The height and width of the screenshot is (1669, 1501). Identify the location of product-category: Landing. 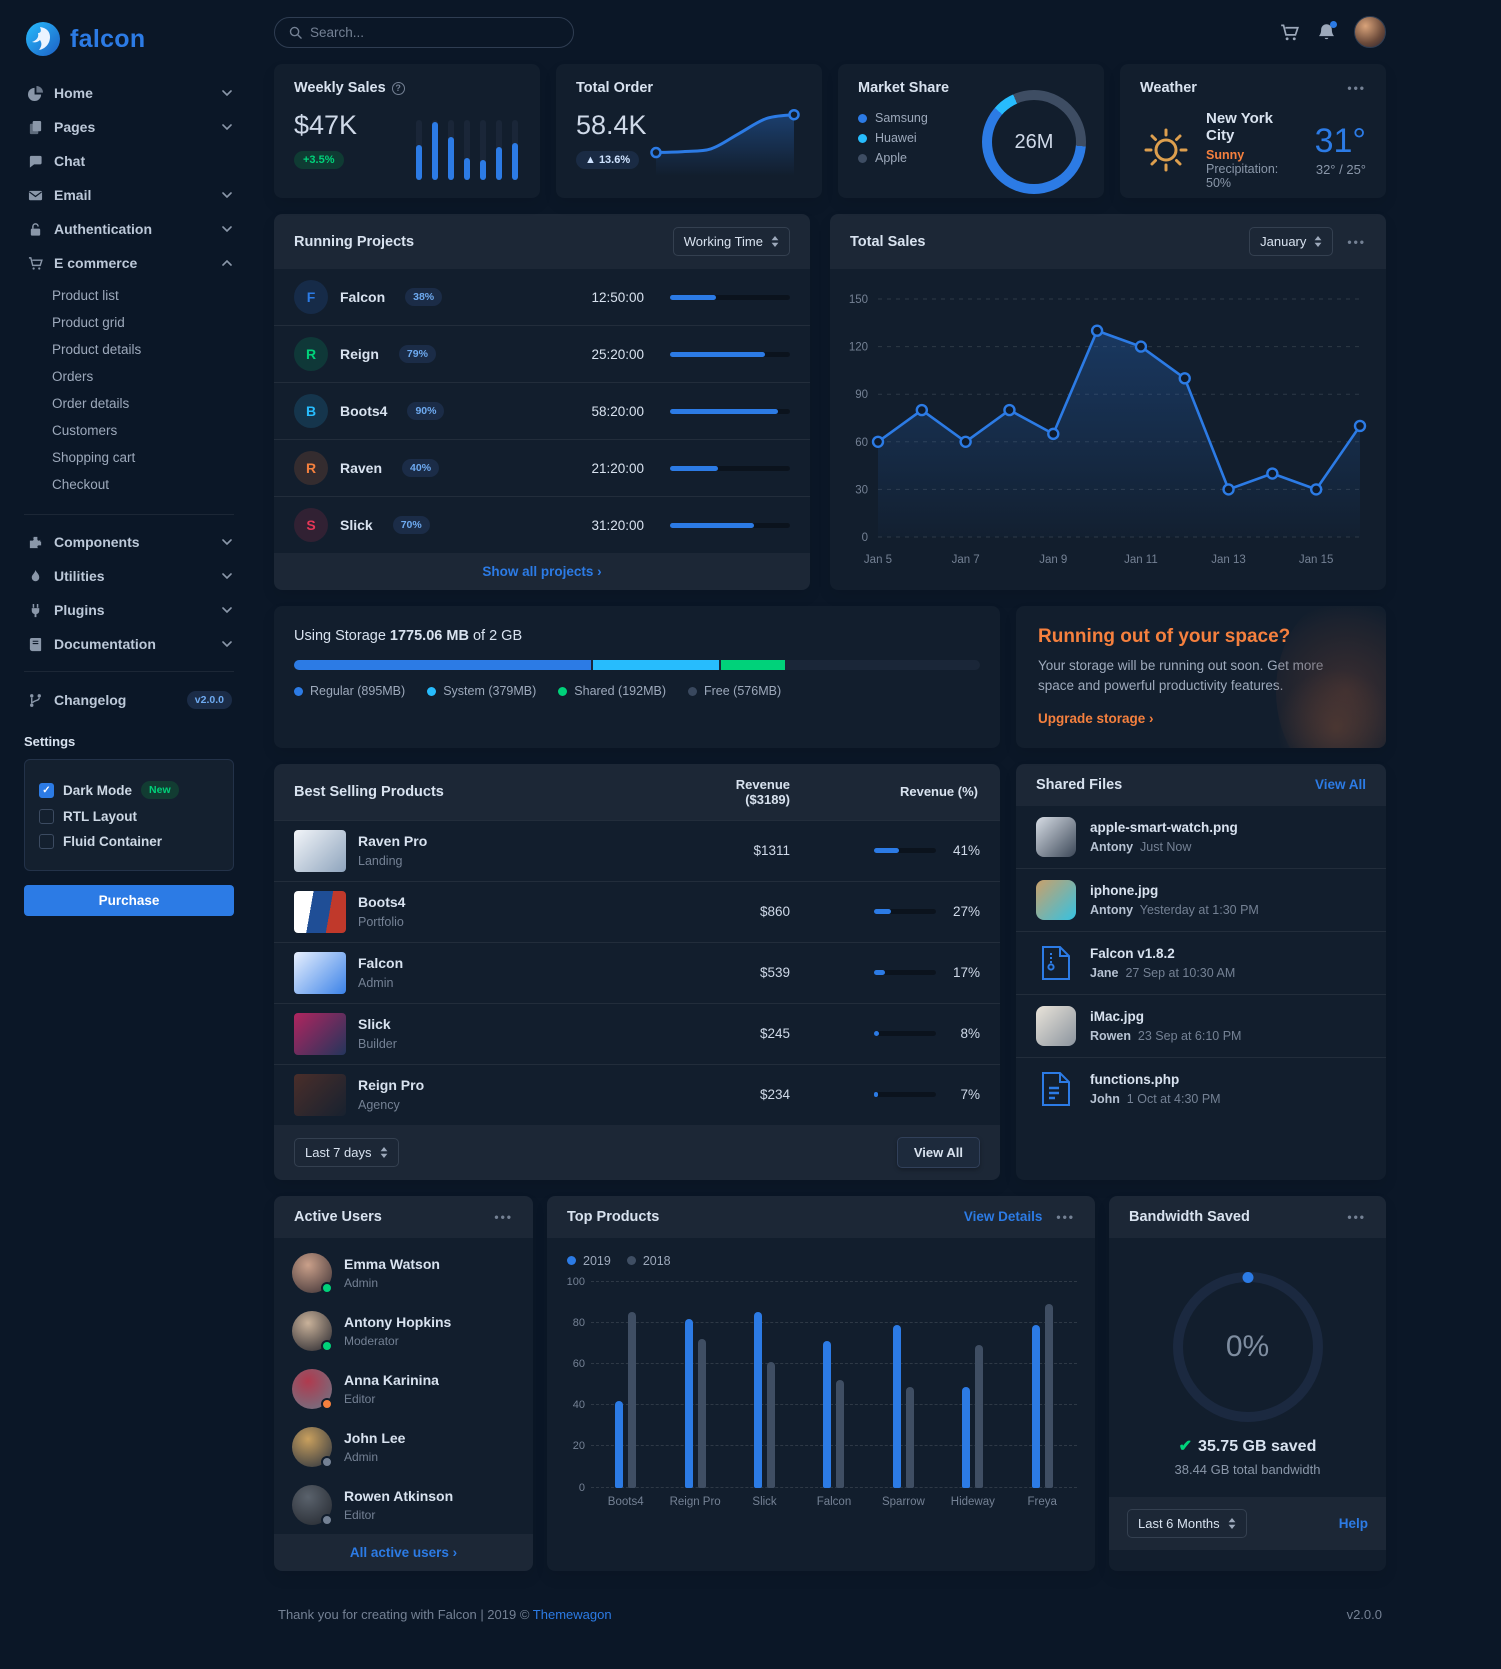
(380, 861).